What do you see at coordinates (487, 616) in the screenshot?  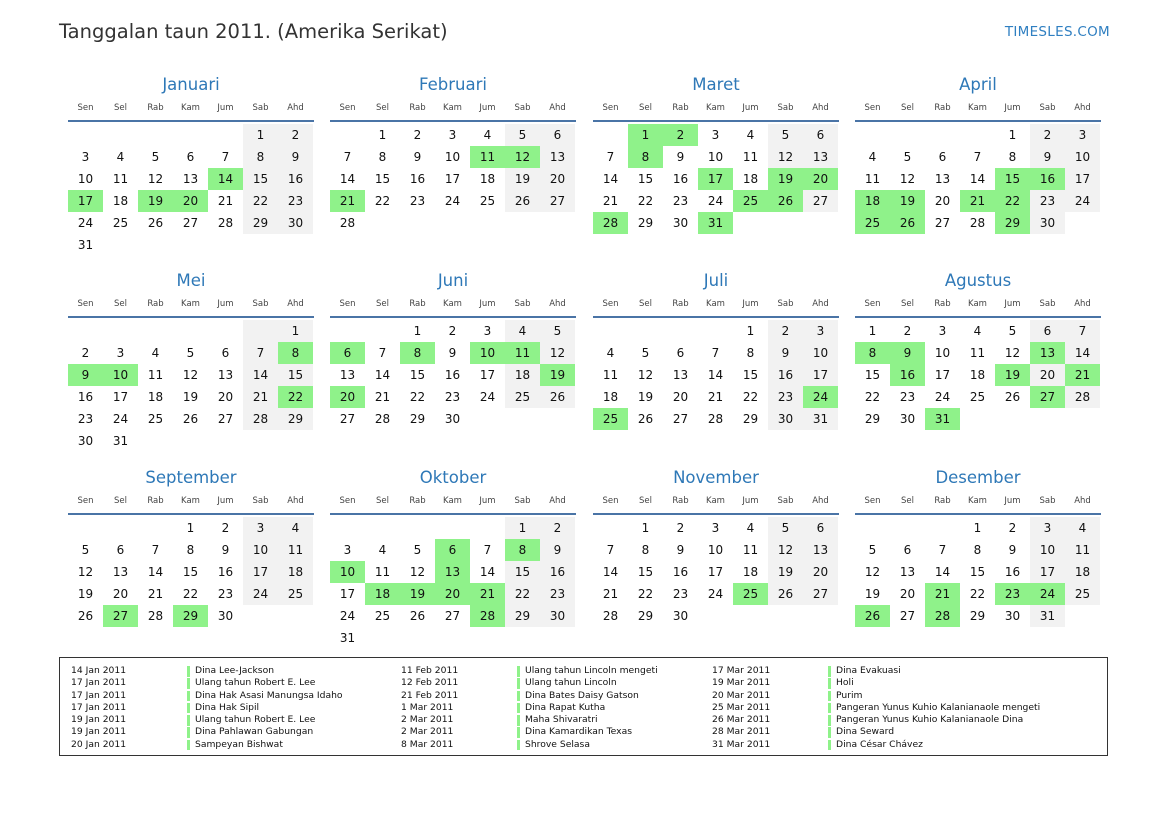 I see `holiday-day-cell: 28` at bounding box center [487, 616].